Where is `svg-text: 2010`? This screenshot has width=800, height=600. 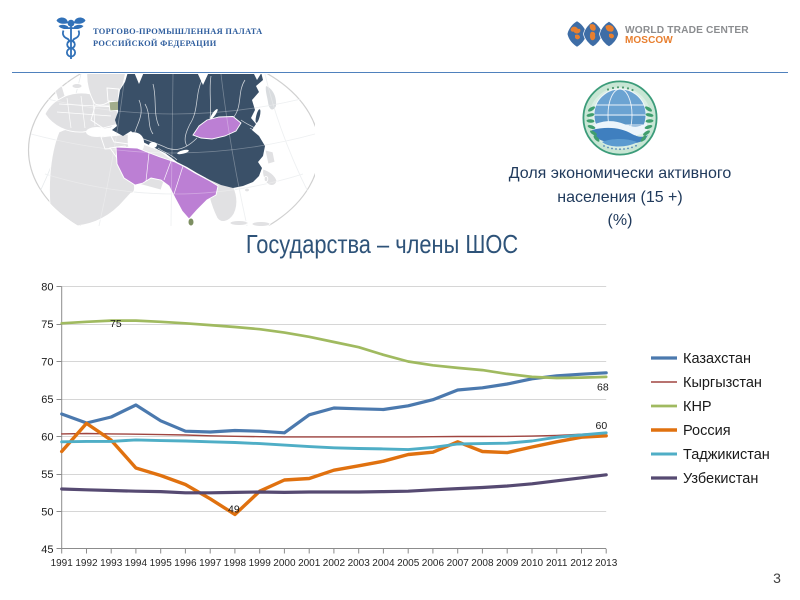 svg-text: 2010 is located at coordinates (532, 563).